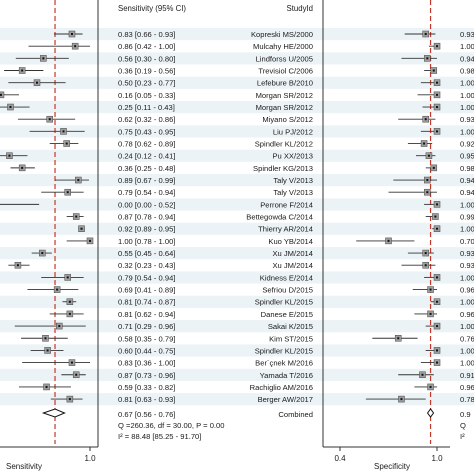 The image size is (474, 474). Describe the element at coordinates (292, 156) in the screenshot. I see `study-name: Pu XX/2013` at that location.